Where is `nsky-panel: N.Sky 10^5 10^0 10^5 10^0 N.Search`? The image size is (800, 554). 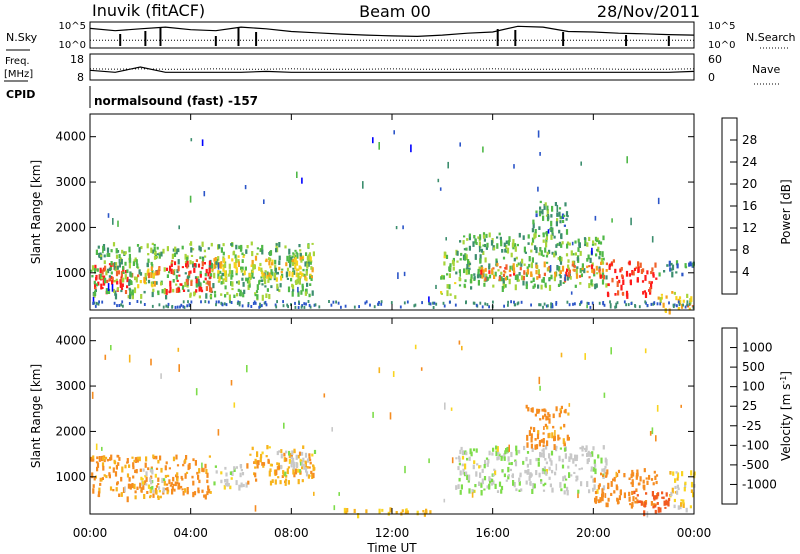
nsky-panel: N.Sky 10^5 10^0 10^5 10^0 N.Search is located at coordinates (401, 36).